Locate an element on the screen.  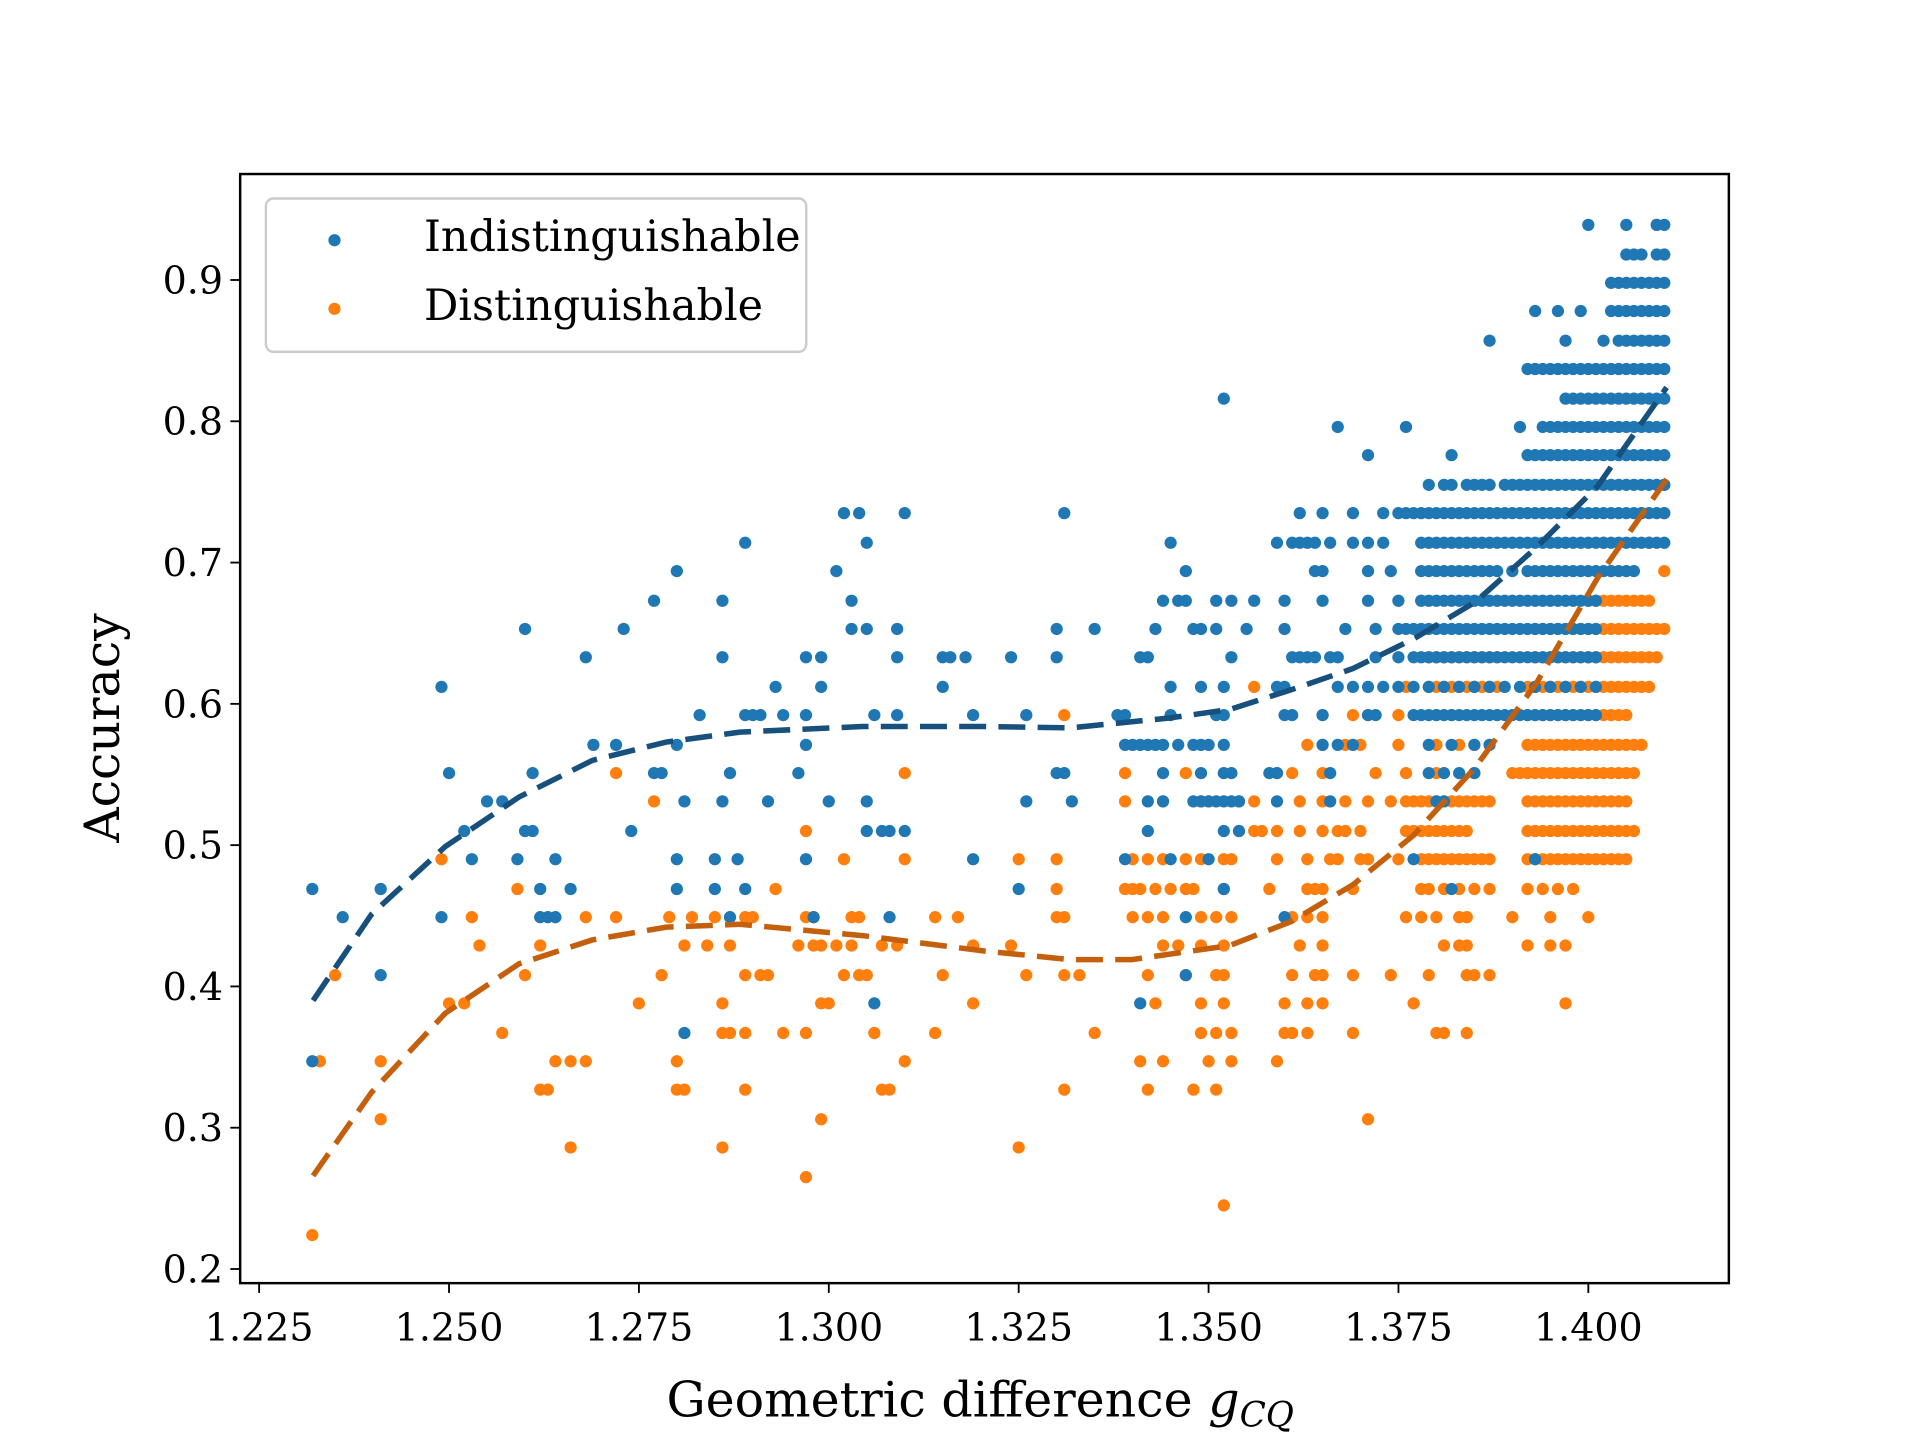
x-tick-label: 1.325 is located at coordinates (1018, 1328).